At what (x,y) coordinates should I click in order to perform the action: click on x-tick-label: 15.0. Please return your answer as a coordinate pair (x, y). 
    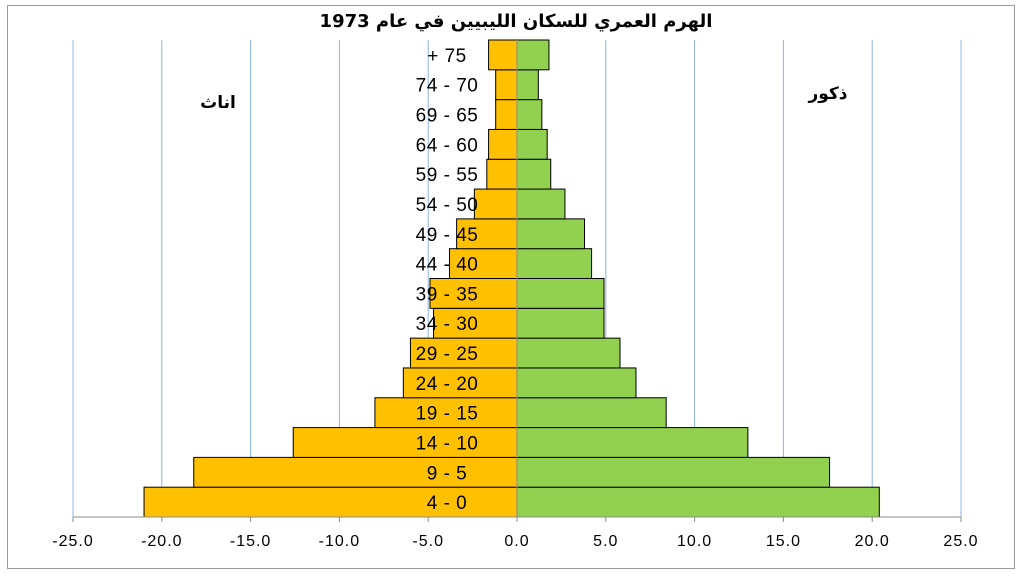
    Looking at the image, I should click on (783, 541).